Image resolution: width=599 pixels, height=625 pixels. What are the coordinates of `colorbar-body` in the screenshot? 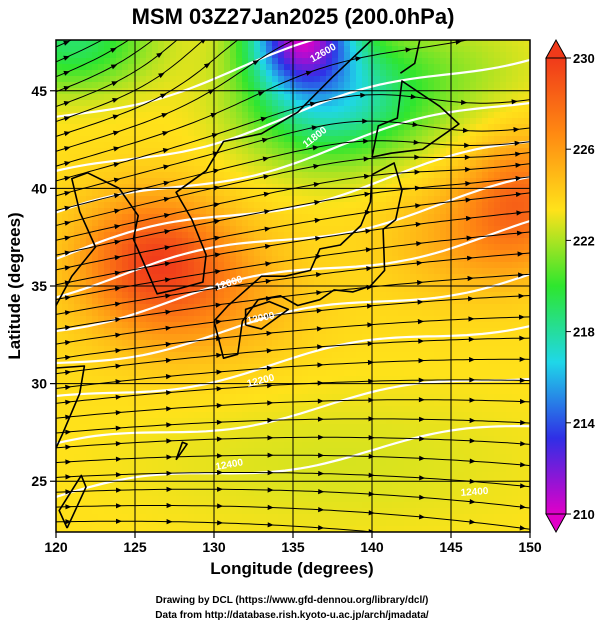 It's located at (556, 286).